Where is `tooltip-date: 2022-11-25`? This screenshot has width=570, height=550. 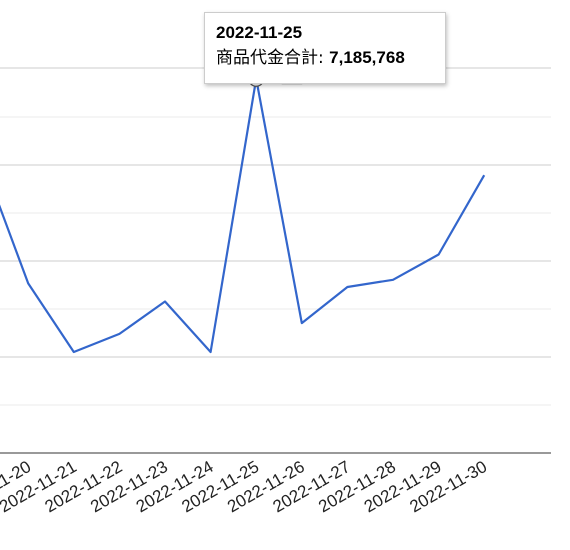
tooltip-date: 2022-11-25 is located at coordinates (259, 32).